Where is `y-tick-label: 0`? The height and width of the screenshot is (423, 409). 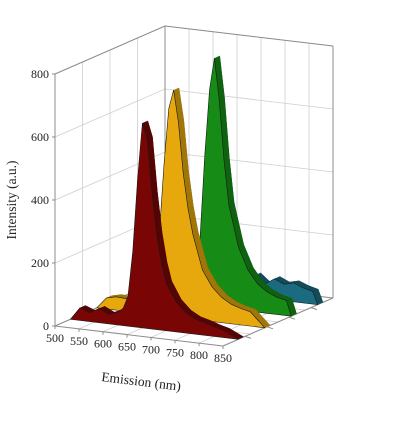 y-tick-label: 0 is located at coordinates (46, 326).